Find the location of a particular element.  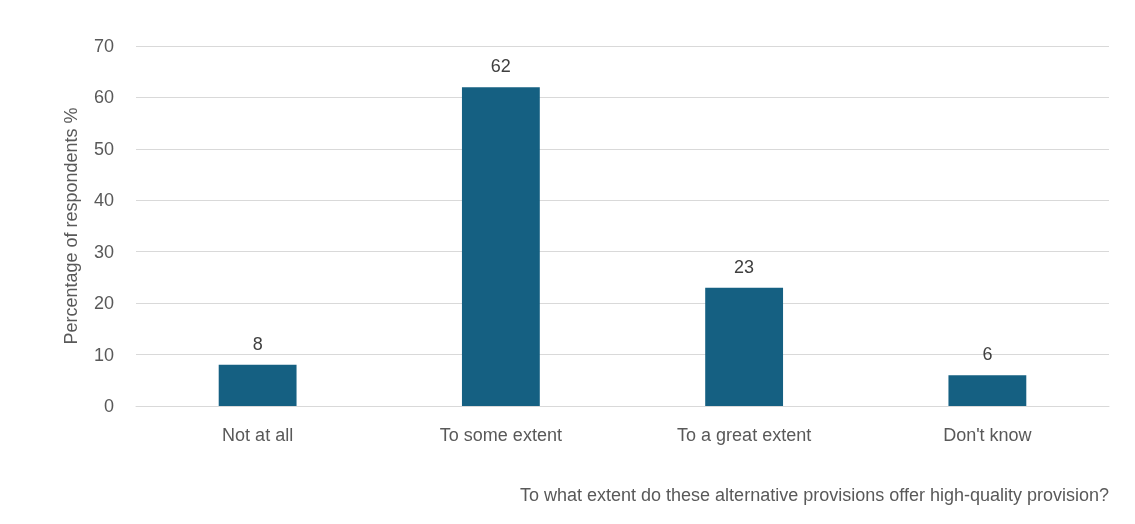

y-tick-label: 50 is located at coordinates (103, 148).